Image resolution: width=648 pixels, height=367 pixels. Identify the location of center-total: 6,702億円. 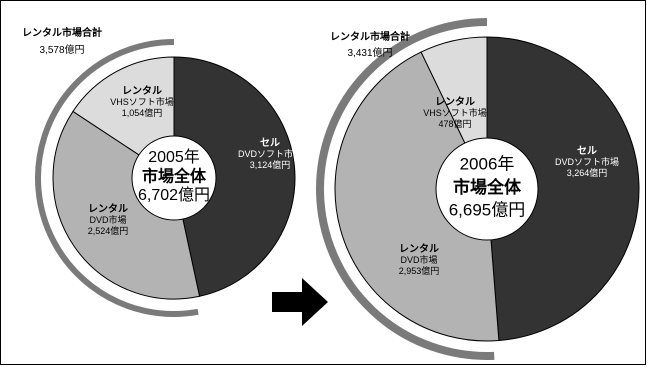
(174, 195).